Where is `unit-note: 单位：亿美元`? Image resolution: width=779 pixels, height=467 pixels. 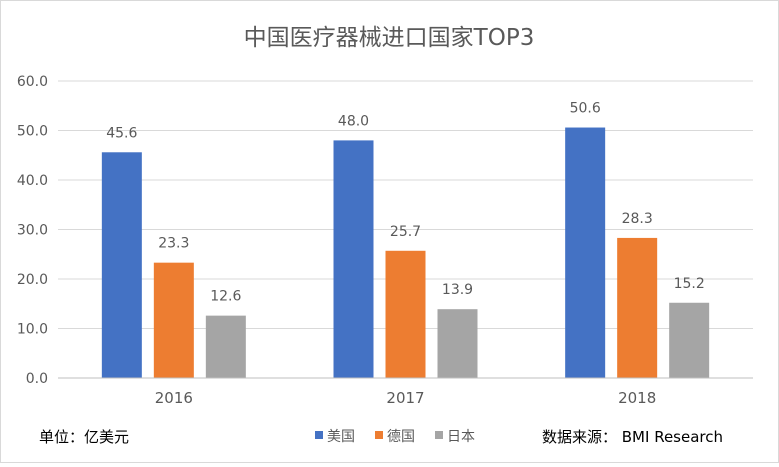
unit-note: 单位：亿美元 is located at coordinates (84, 437).